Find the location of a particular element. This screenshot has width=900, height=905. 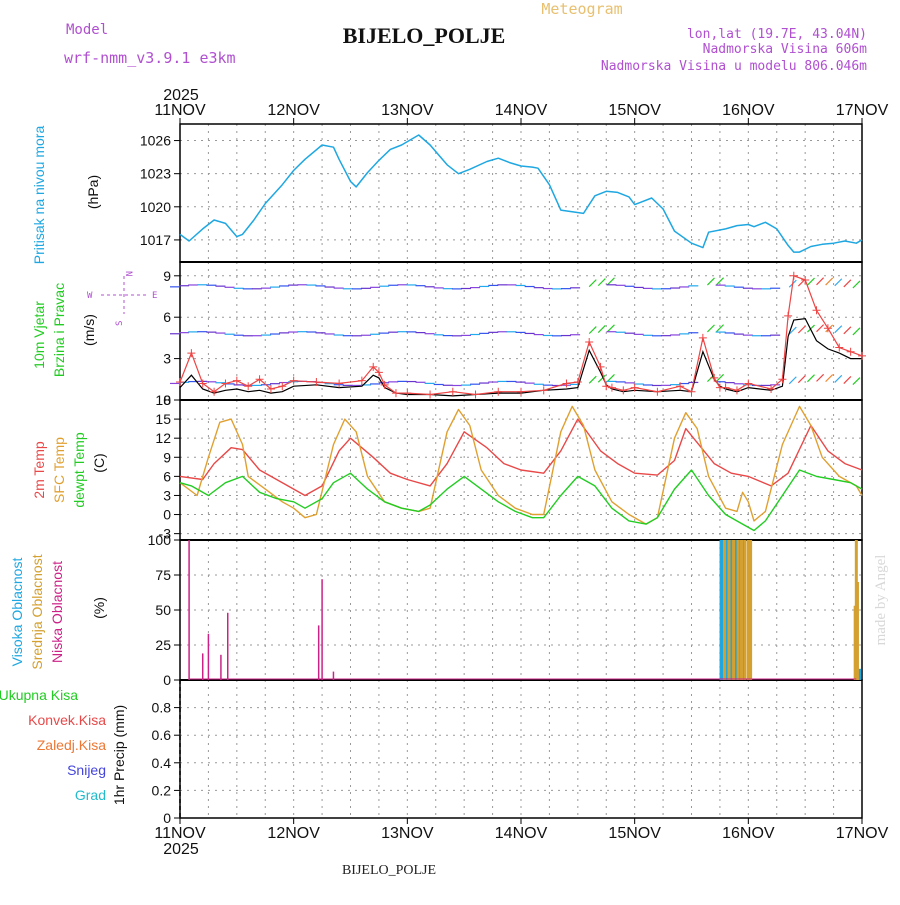

station-title: BIJELO_POLJE is located at coordinates (424, 35).